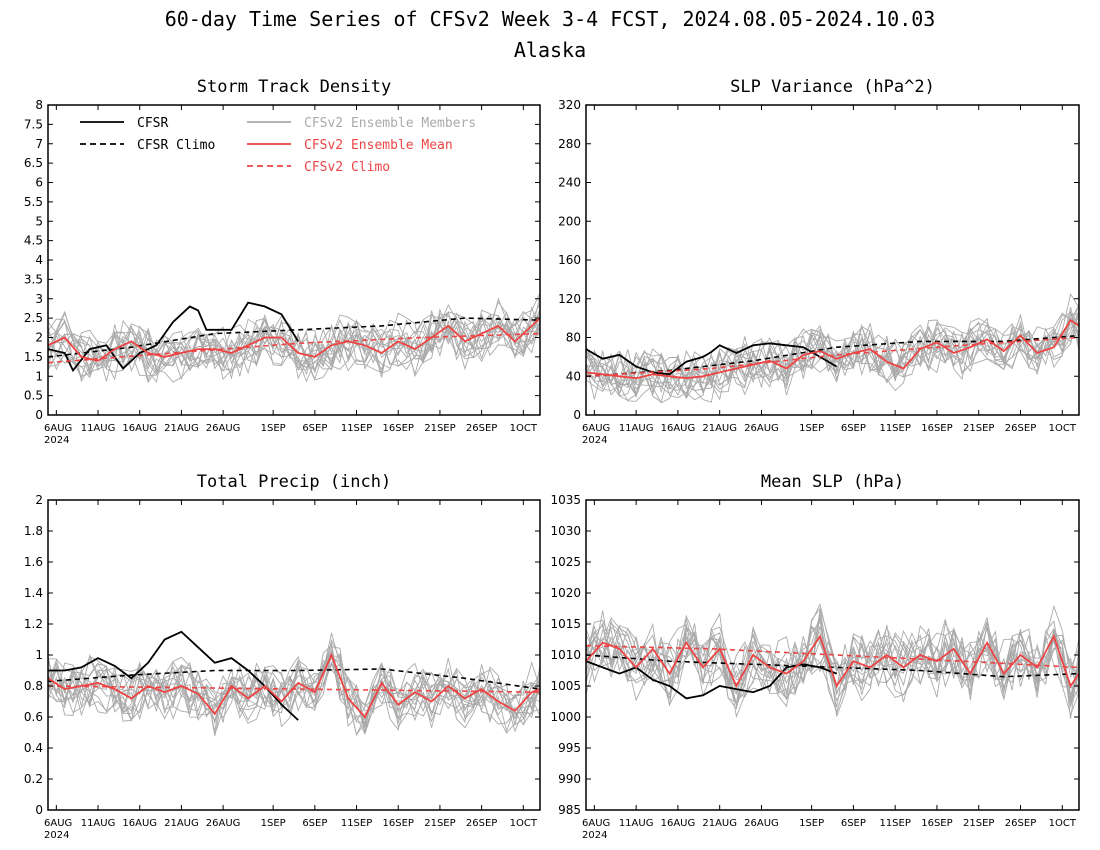  What do you see at coordinates (569, 810) in the screenshot?
I see `y-tick-label: 985` at bounding box center [569, 810].